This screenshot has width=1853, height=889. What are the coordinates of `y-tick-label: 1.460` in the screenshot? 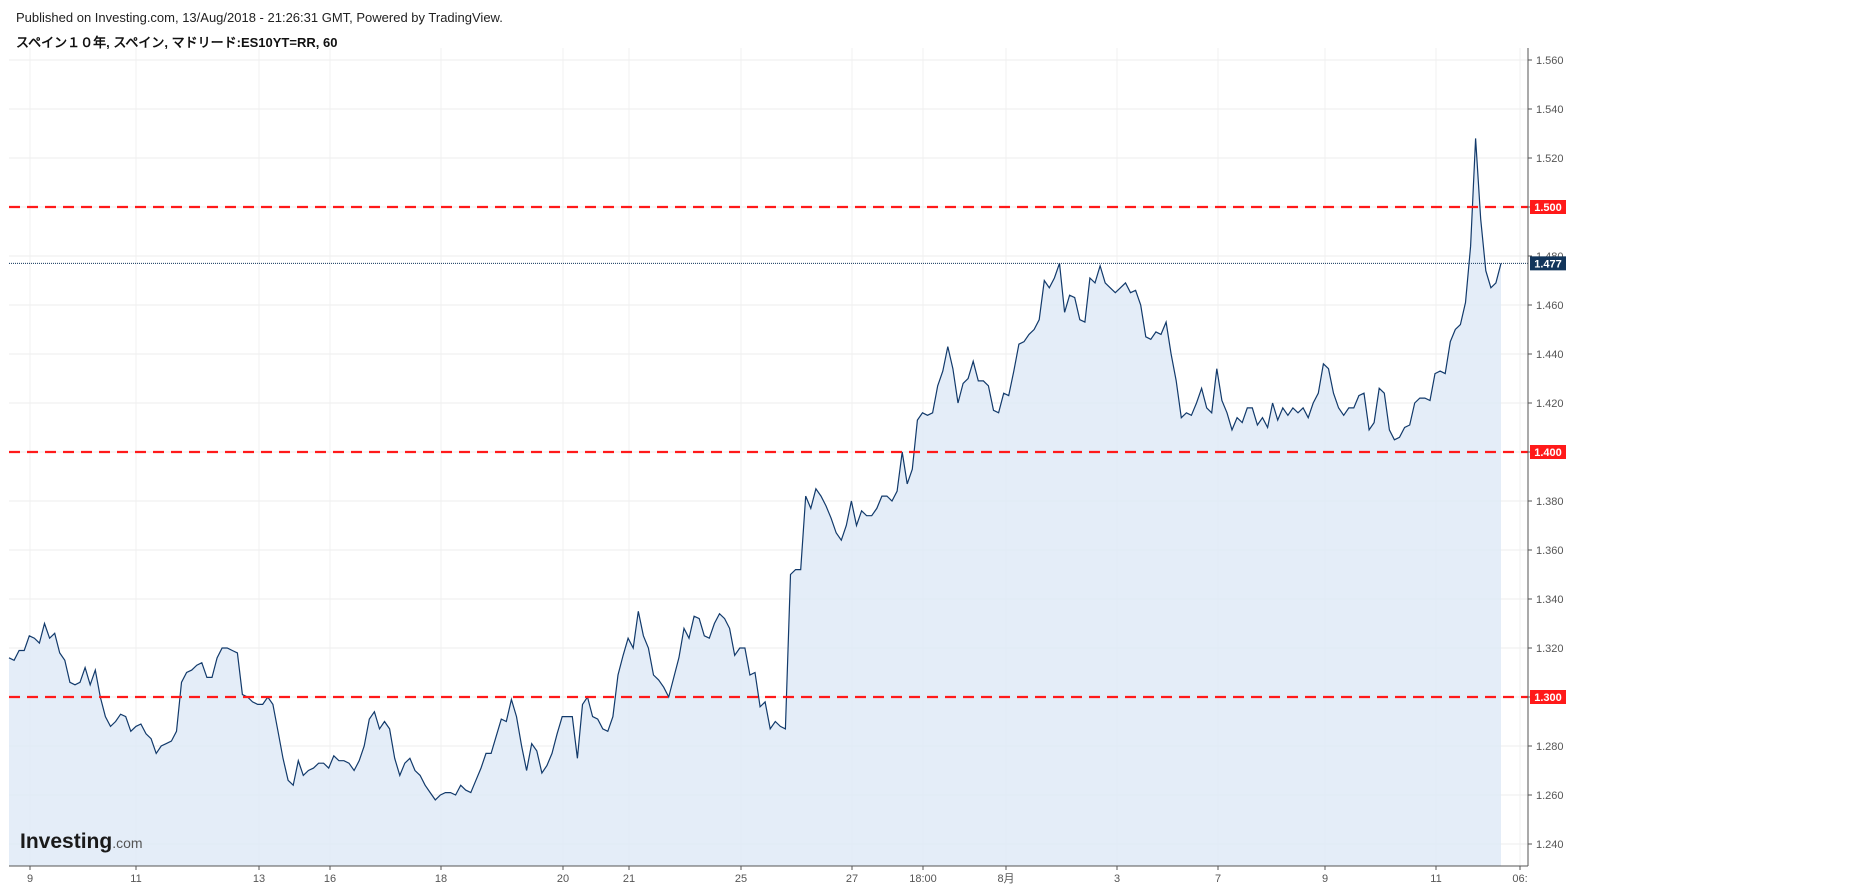 It's located at (1550, 306).